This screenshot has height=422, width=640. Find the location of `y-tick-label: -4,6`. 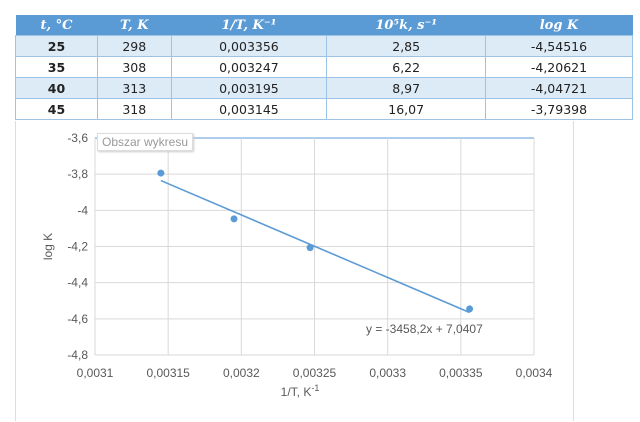

y-tick-label: -4,6 is located at coordinates (77, 319).